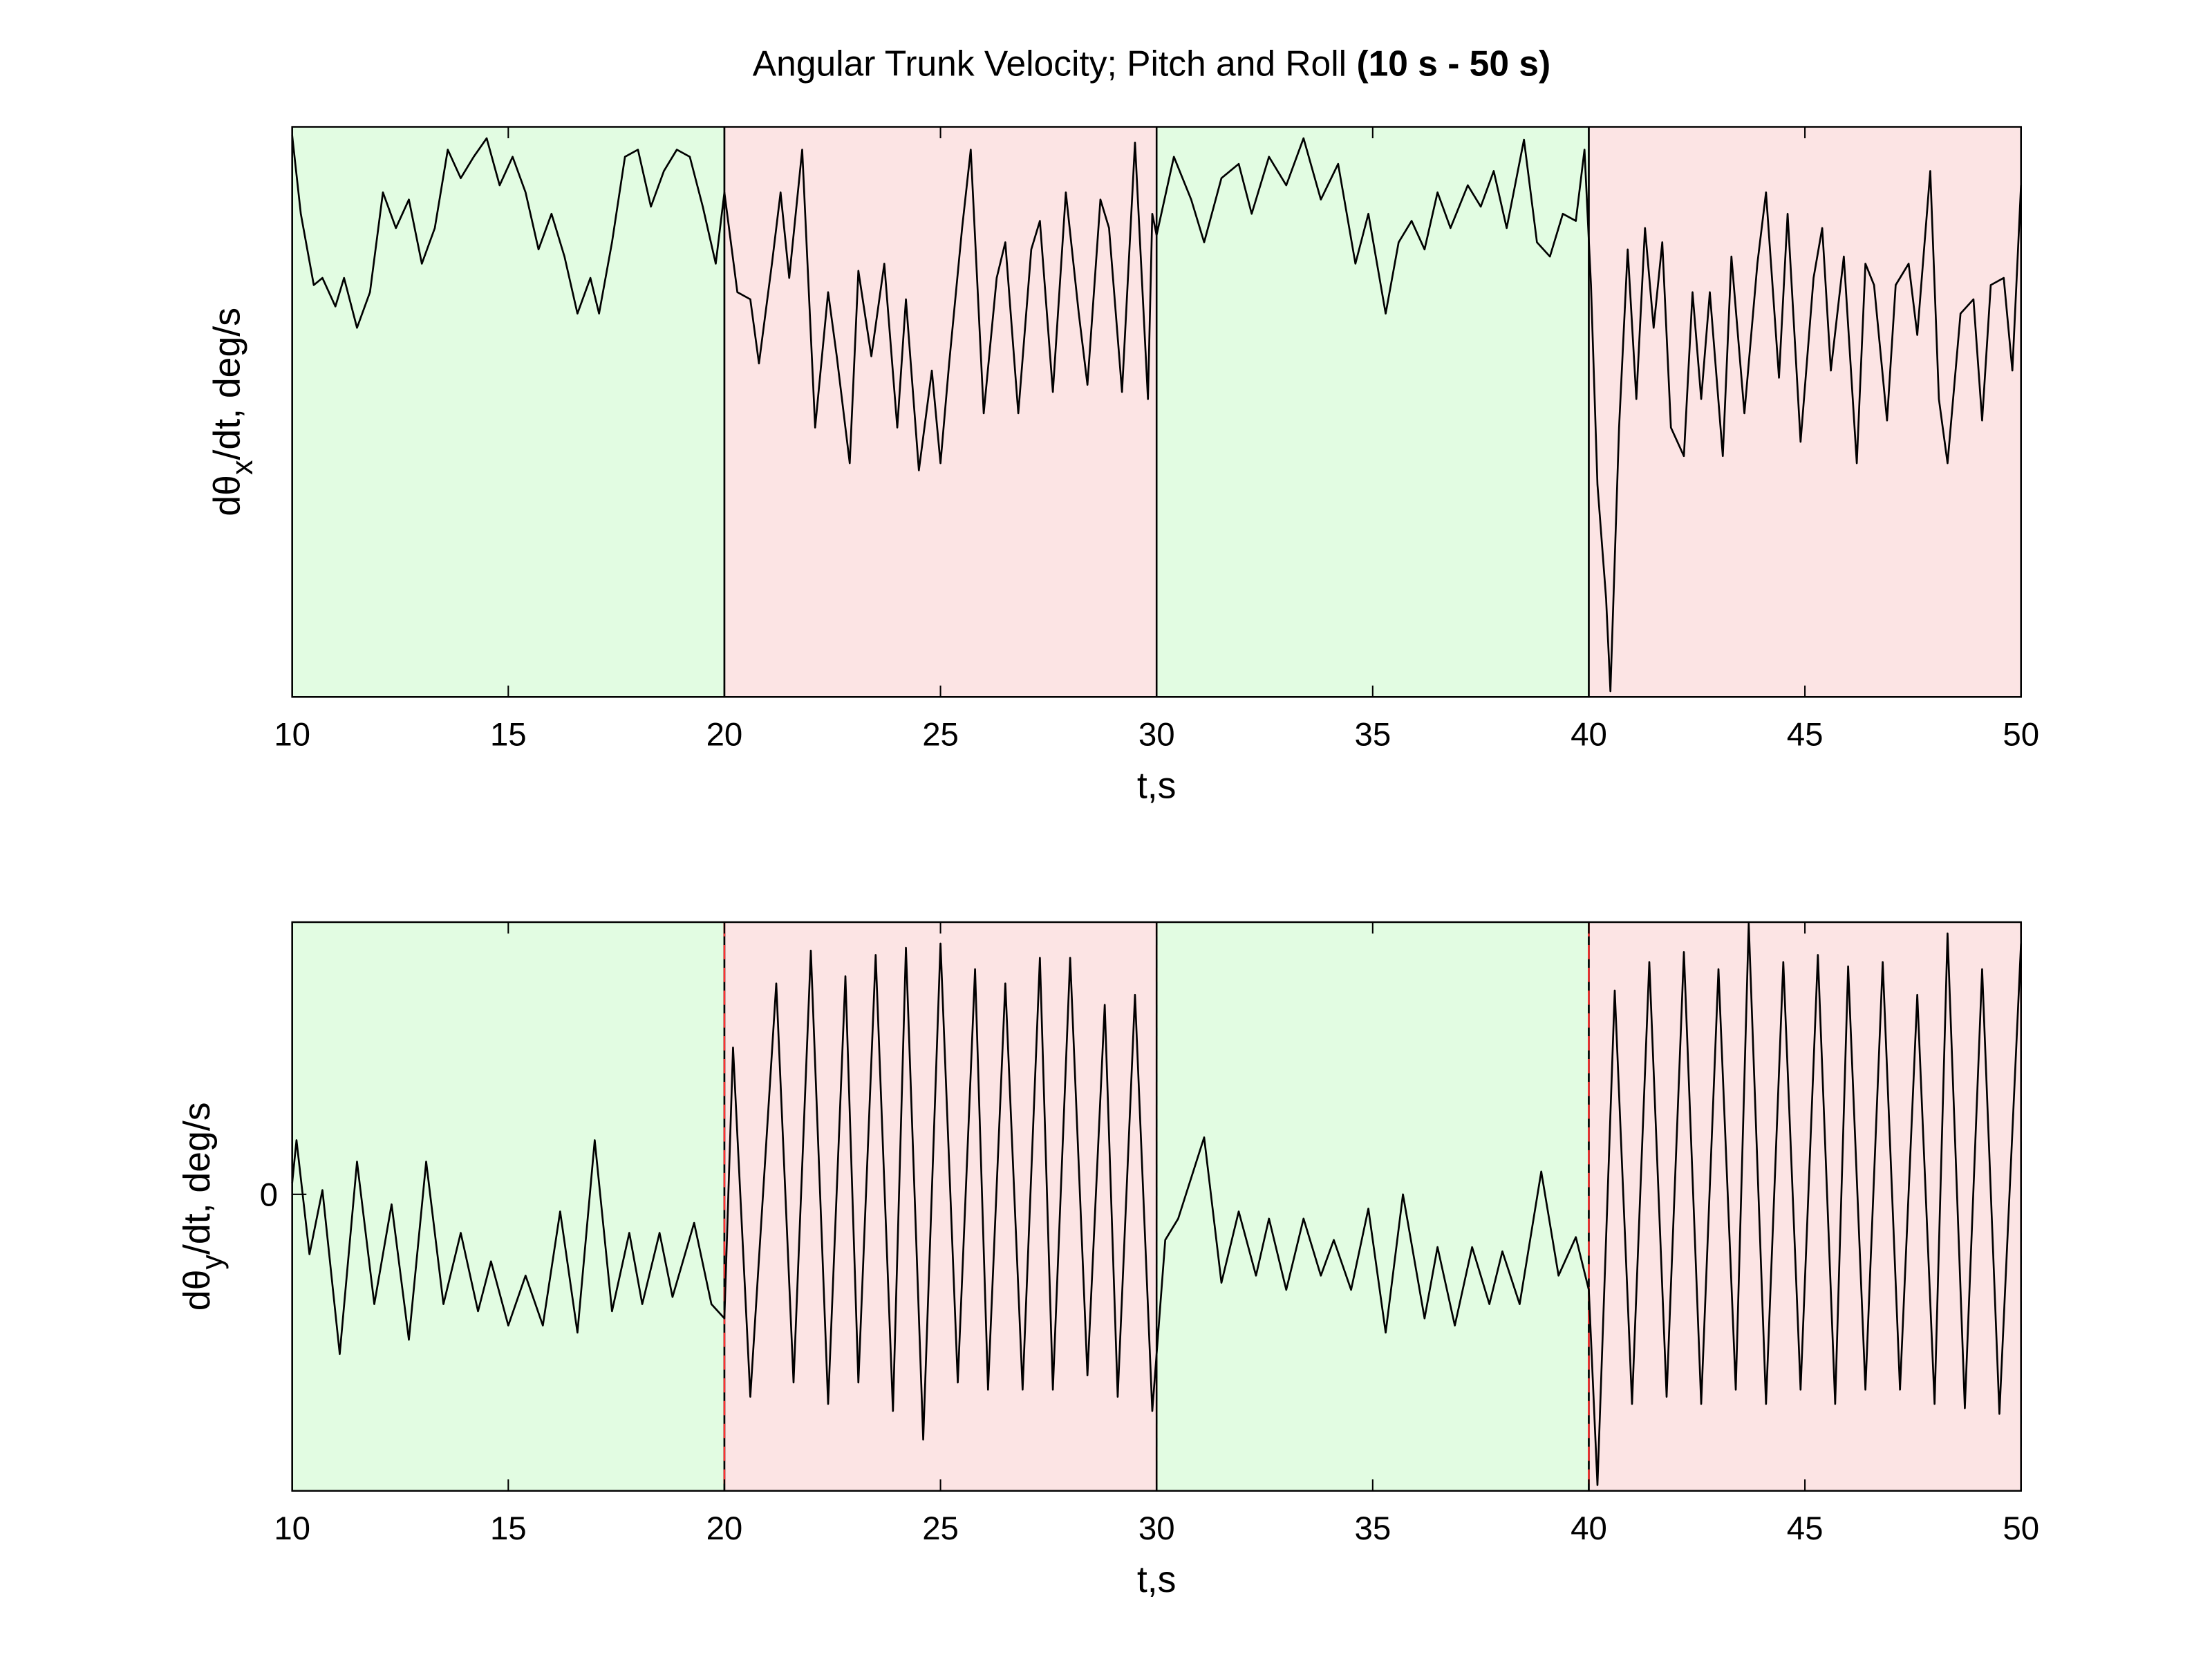  I want to click on y-label-subscript: x, so click(242, 467).